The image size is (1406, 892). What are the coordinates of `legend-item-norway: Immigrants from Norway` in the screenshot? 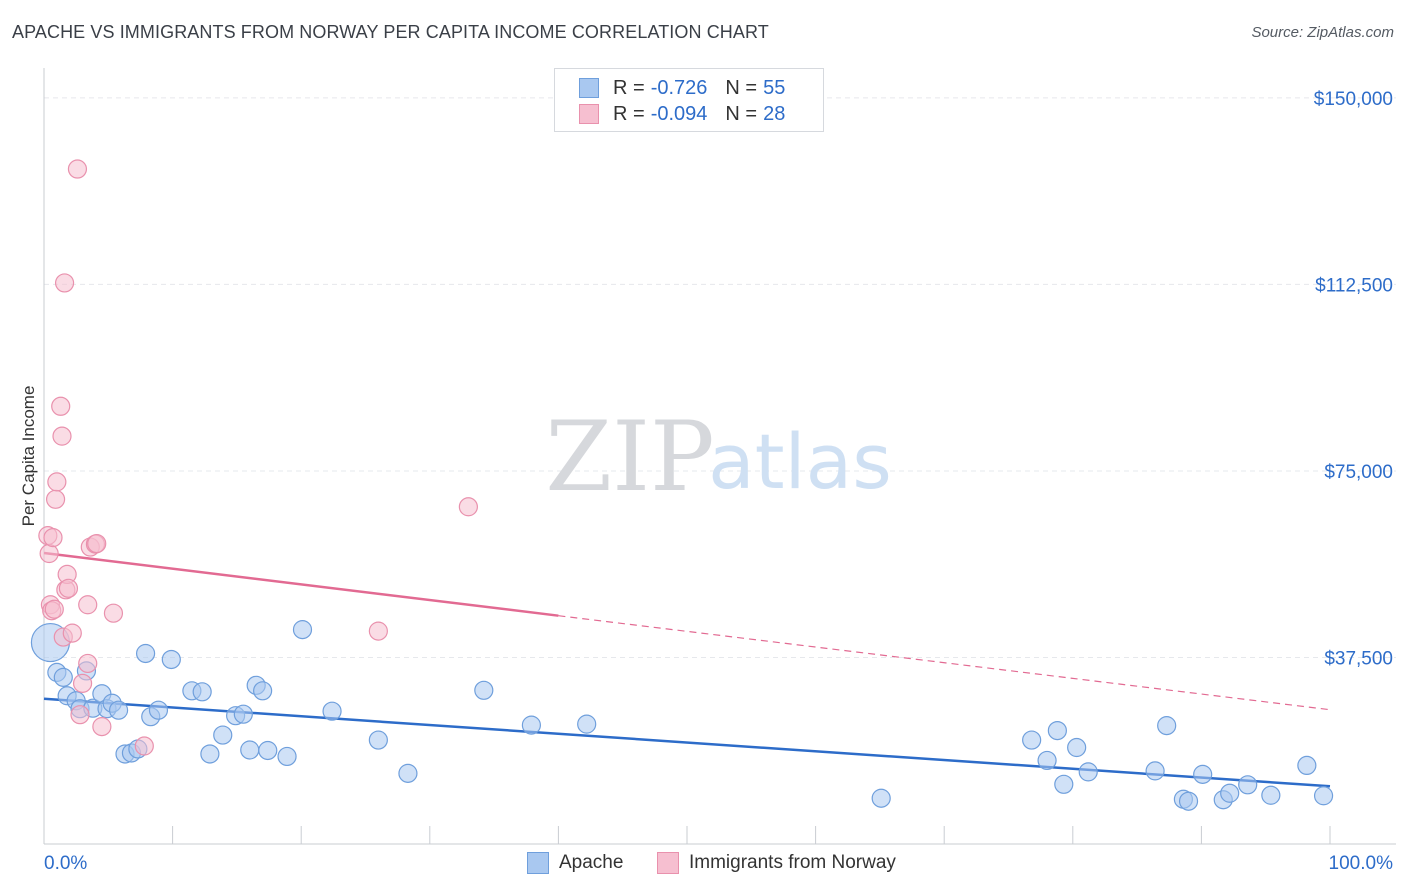 It's located at (776, 863).